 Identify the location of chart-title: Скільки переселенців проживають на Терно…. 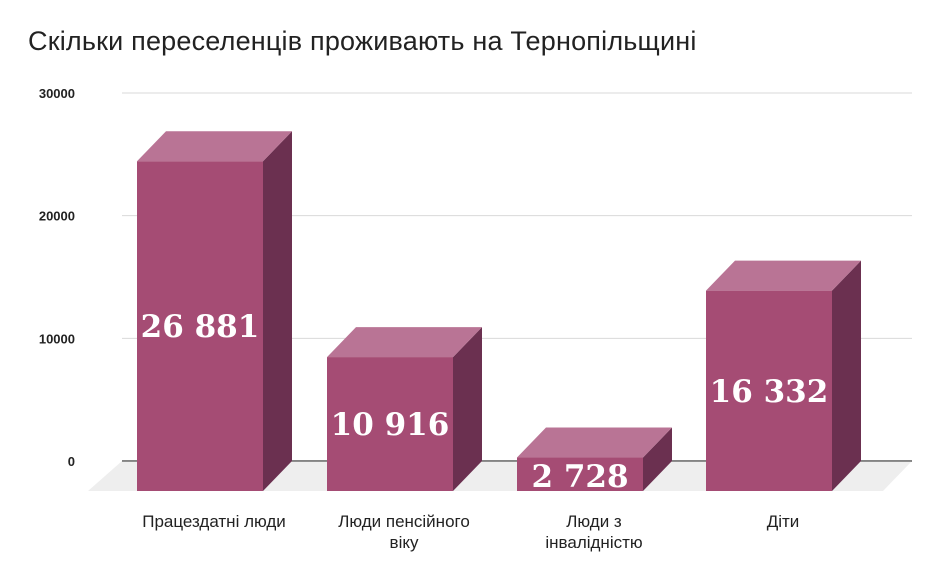
(362, 41).